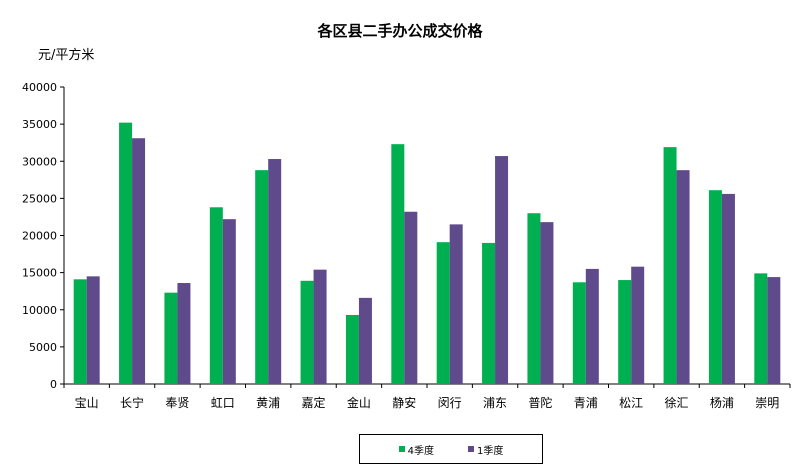 The image size is (800, 471). I want to click on y-tick-label-5: 15000, so click(39, 273).